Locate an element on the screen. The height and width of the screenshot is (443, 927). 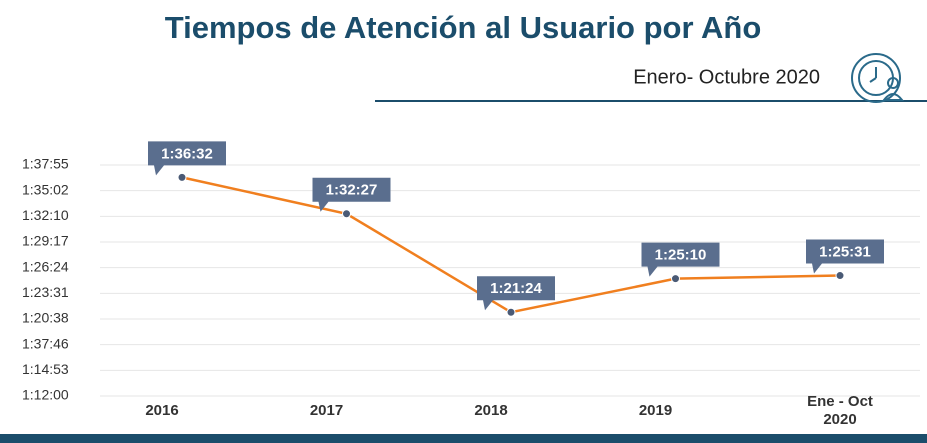
y-tick-label: 1:23:31 is located at coordinates (45, 292).